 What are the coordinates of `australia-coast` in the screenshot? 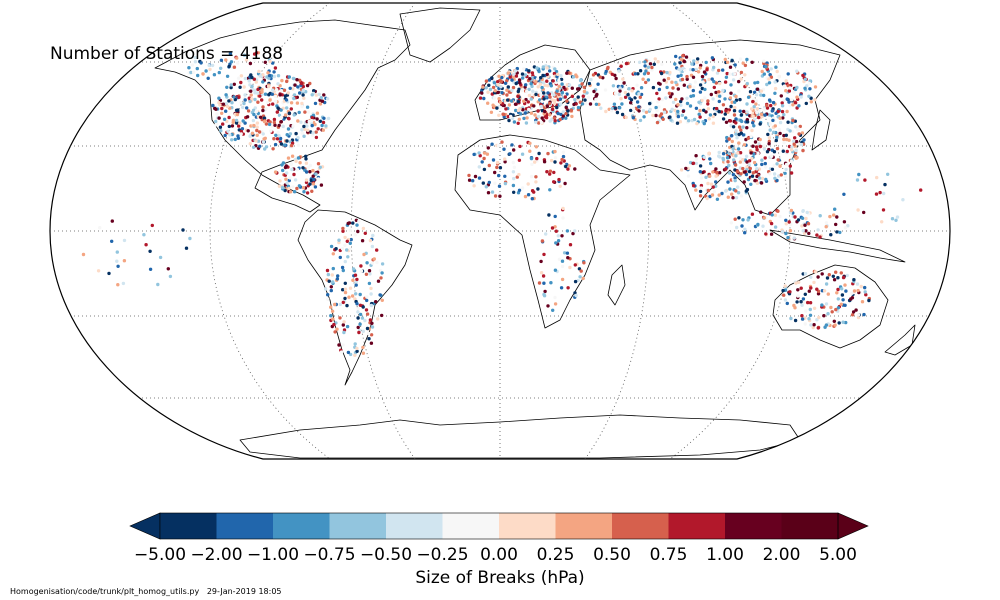 It's located at (830, 306).